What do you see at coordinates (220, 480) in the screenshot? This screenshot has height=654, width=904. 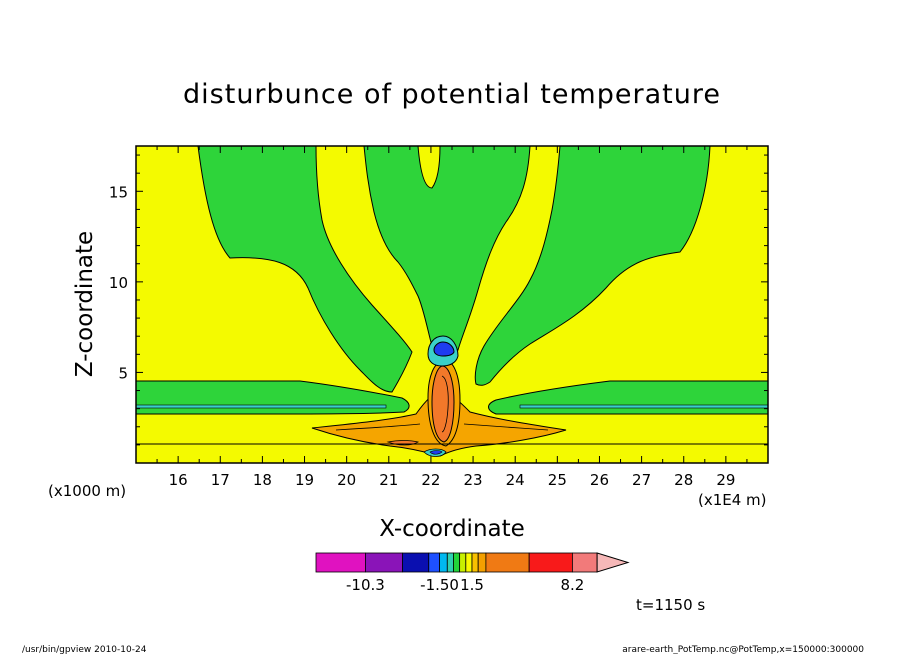 I see `x-tick-label: 17` at bounding box center [220, 480].